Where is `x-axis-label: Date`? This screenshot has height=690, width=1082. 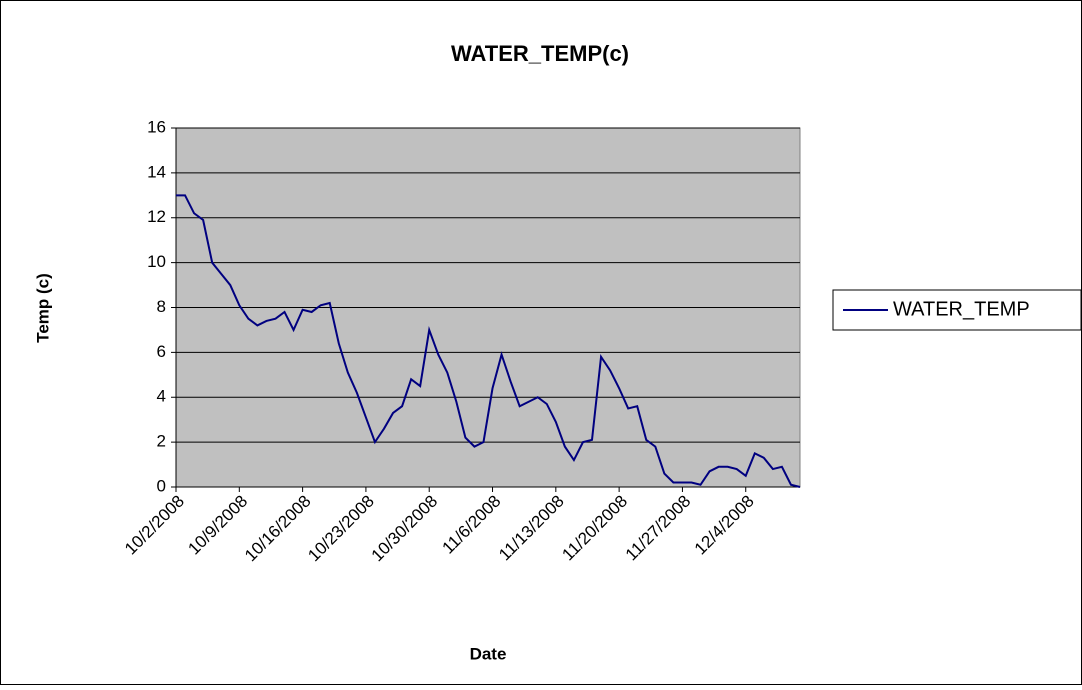
x-axis-label: Date is located at coordinates (488, 653).